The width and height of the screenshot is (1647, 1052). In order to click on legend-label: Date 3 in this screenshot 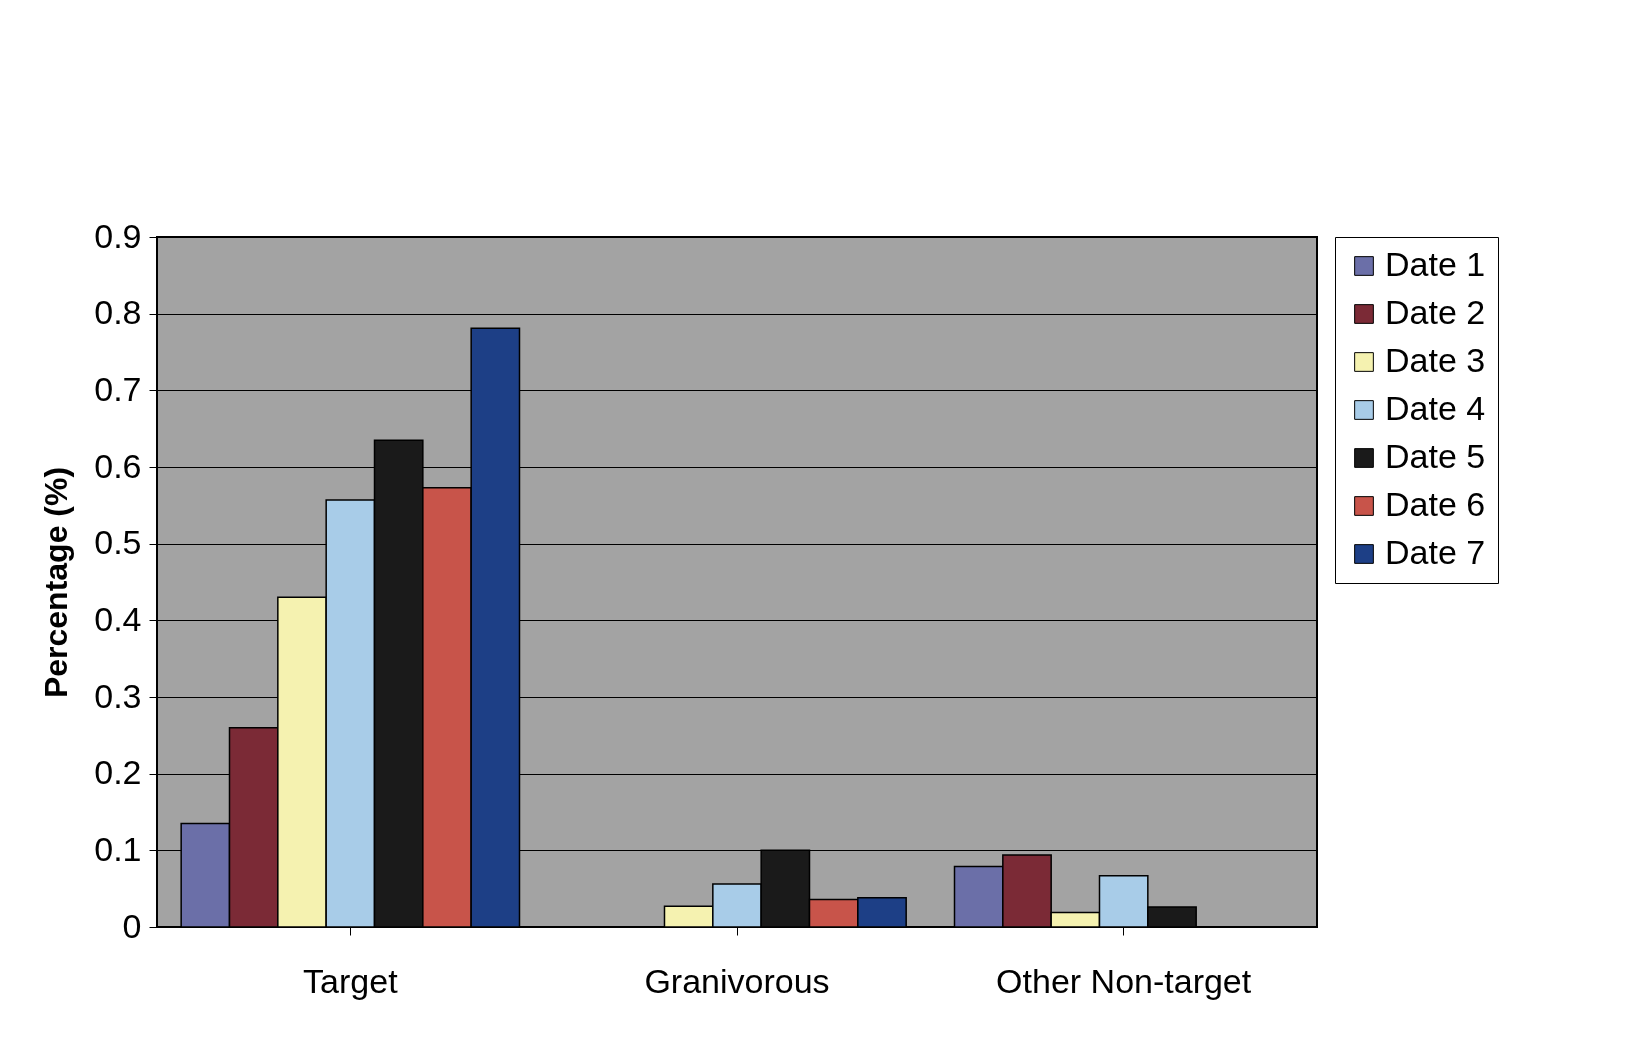, I will do `click(1435, 360)`.